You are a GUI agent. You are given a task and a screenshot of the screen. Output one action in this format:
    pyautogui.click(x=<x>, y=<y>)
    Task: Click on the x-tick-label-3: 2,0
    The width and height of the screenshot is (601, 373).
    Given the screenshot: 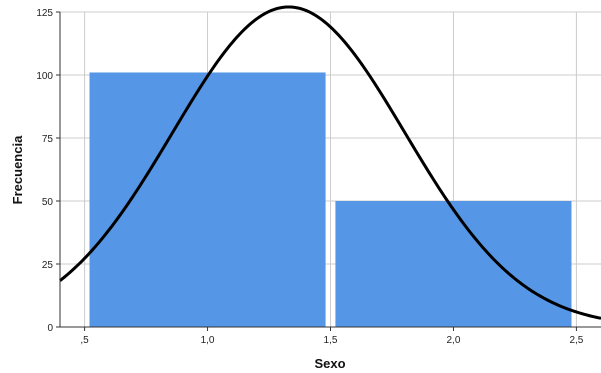 What is the action you would take?
    pyautogui.click(x=454, y=340)
    